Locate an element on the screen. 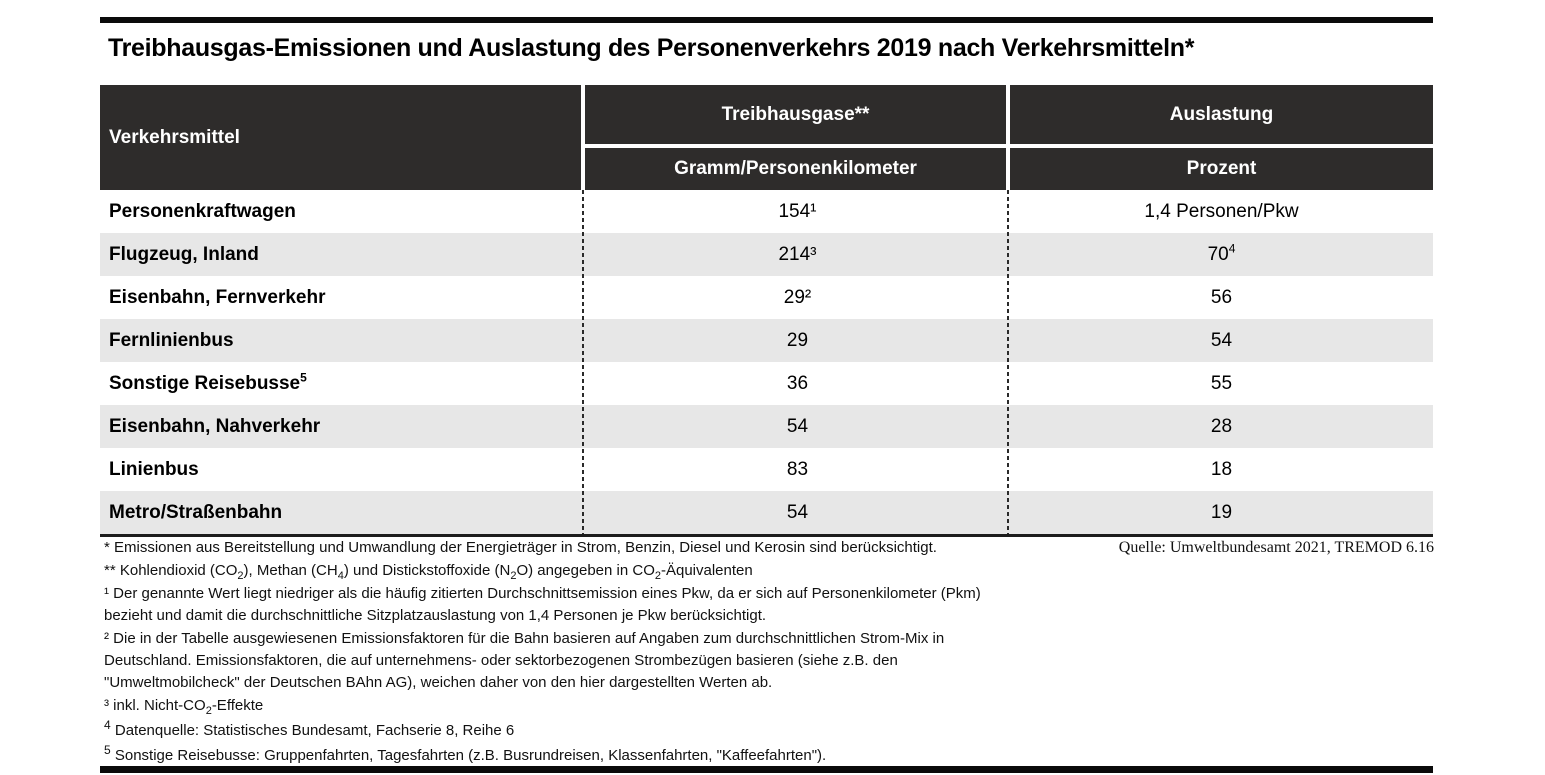 The height and width of the screenshot is (775, 1545). table-row: Eisenbahn, Fernverkehr 29² 56 is located at coordinates (766, 297).